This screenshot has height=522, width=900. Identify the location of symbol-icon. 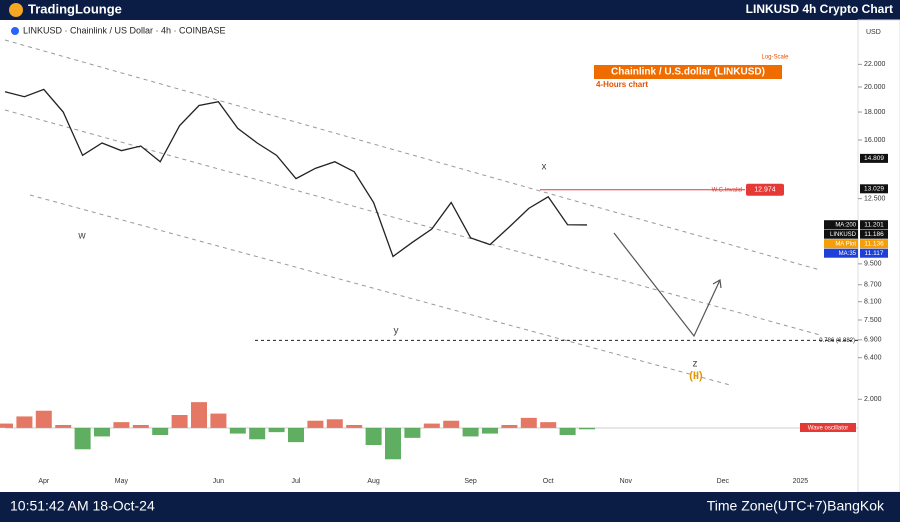
(15, 31).